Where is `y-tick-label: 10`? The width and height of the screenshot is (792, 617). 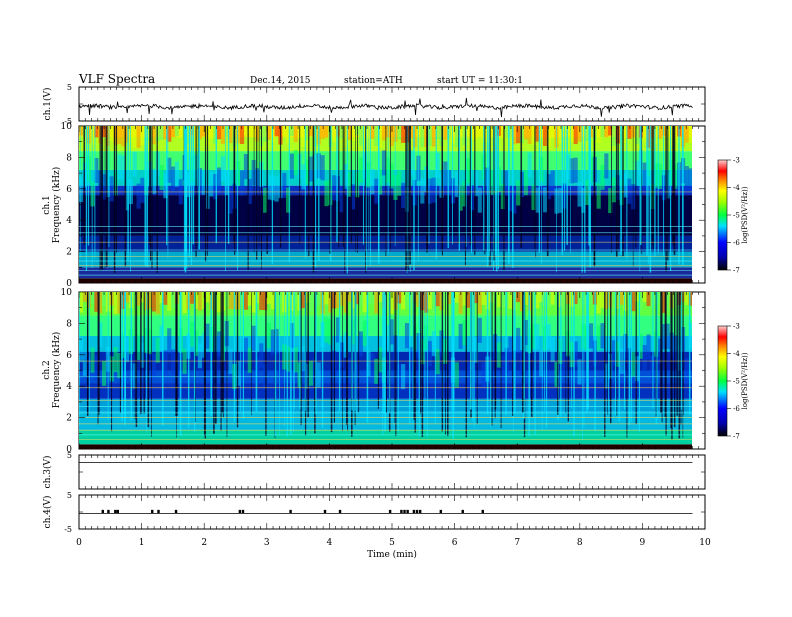
y-tick-label: 10 is located at coordinates (67, 293).